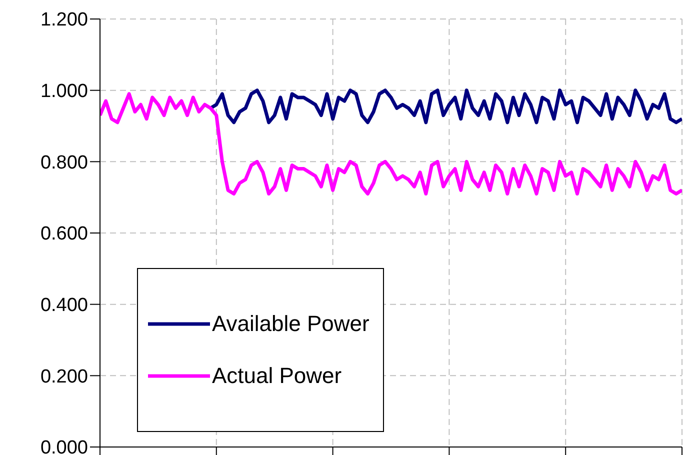 This screenshot has width=685, height=455. What do you see at coordinates (291, 324) in the screenshot?
I see `legend-label: Available Power` at bounding box center [291, 324].